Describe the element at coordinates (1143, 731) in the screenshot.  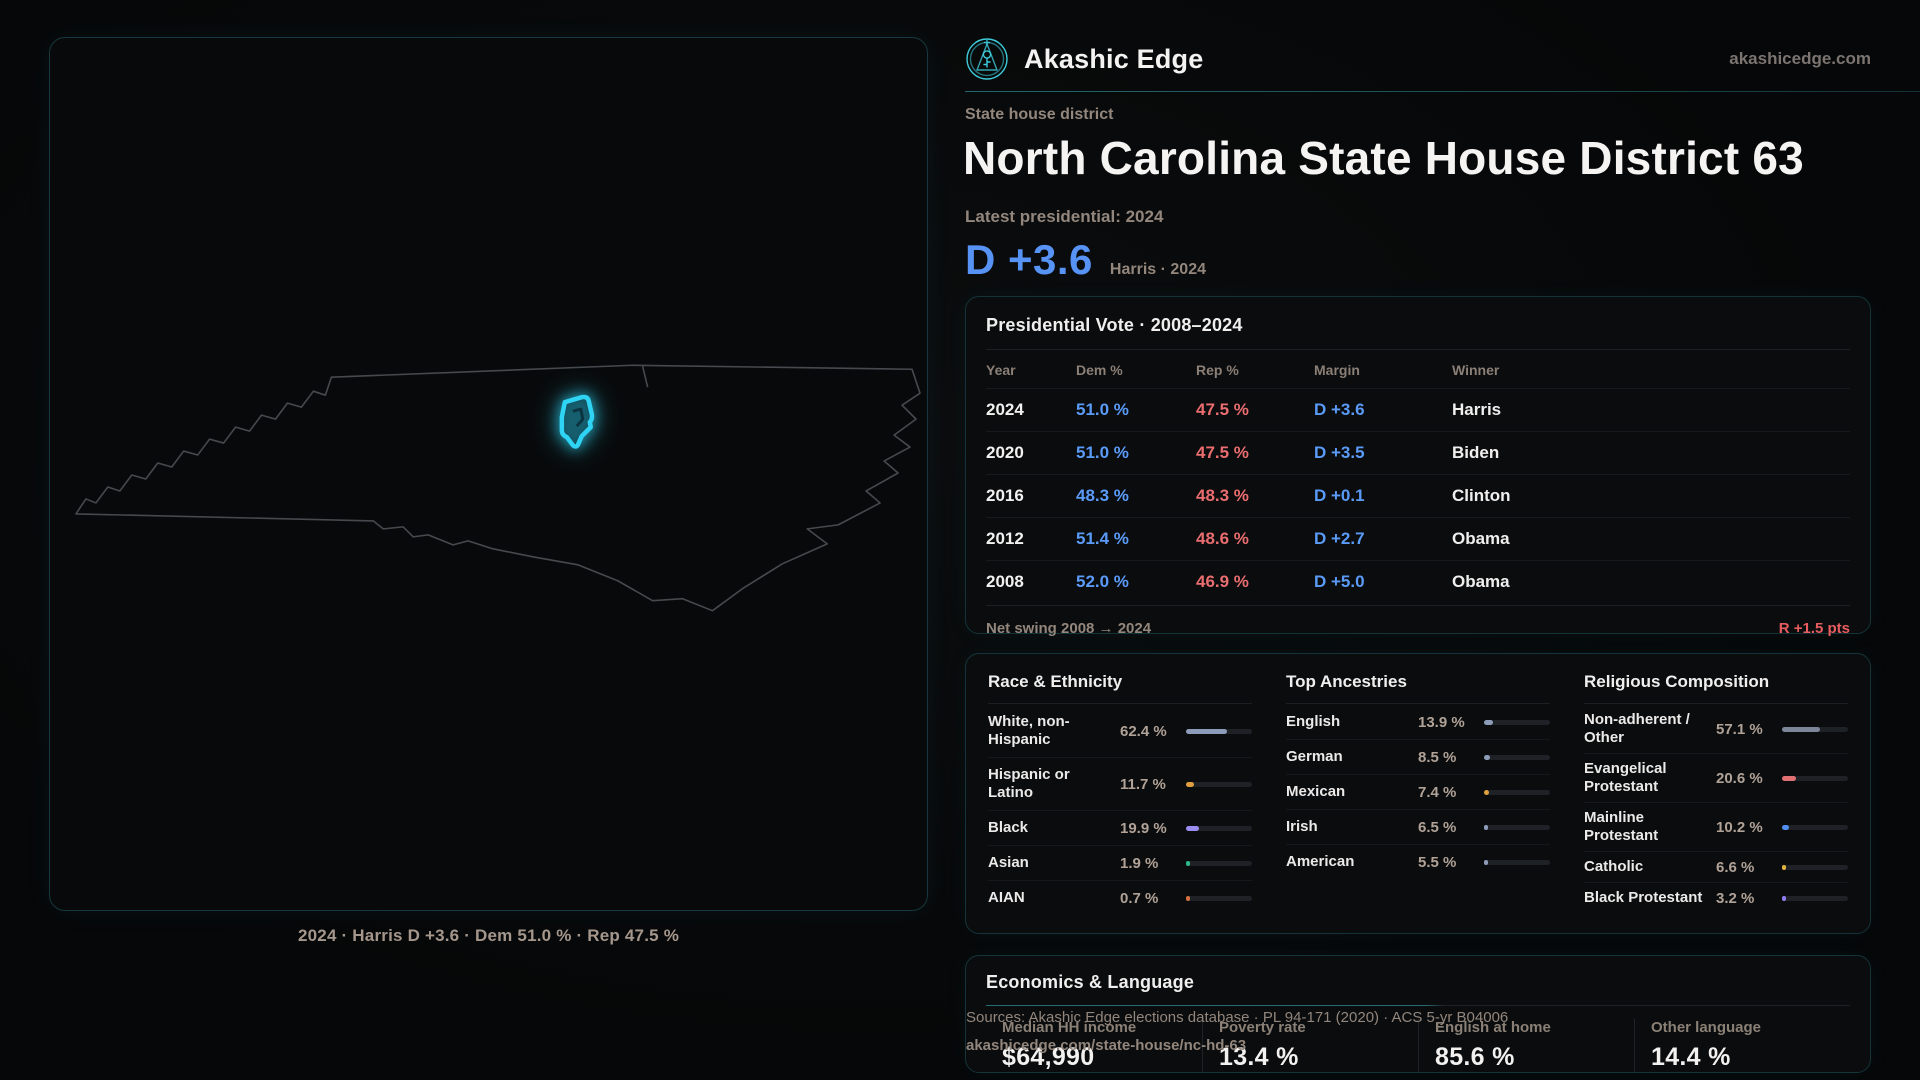
I see `stat-value: 62.4 %` at that location.